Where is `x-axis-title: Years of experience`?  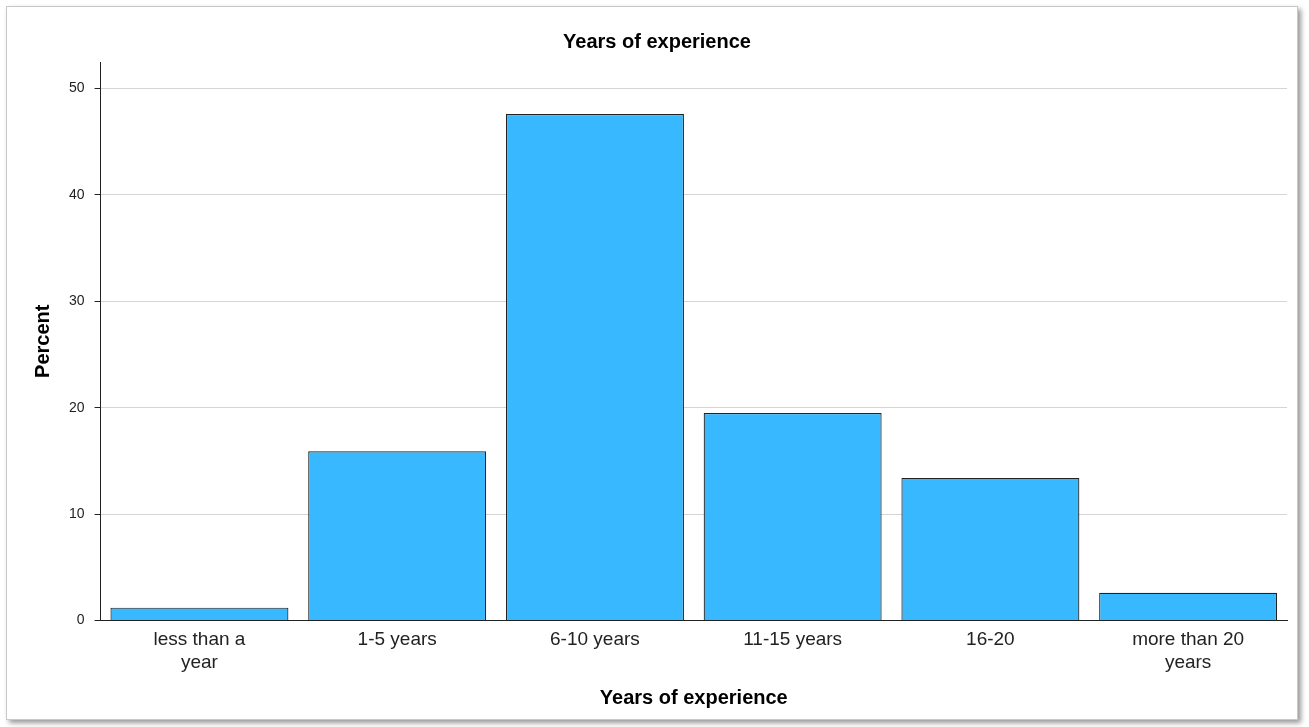
x-axis-title: Years of experience is located at coordinates (693, 696).